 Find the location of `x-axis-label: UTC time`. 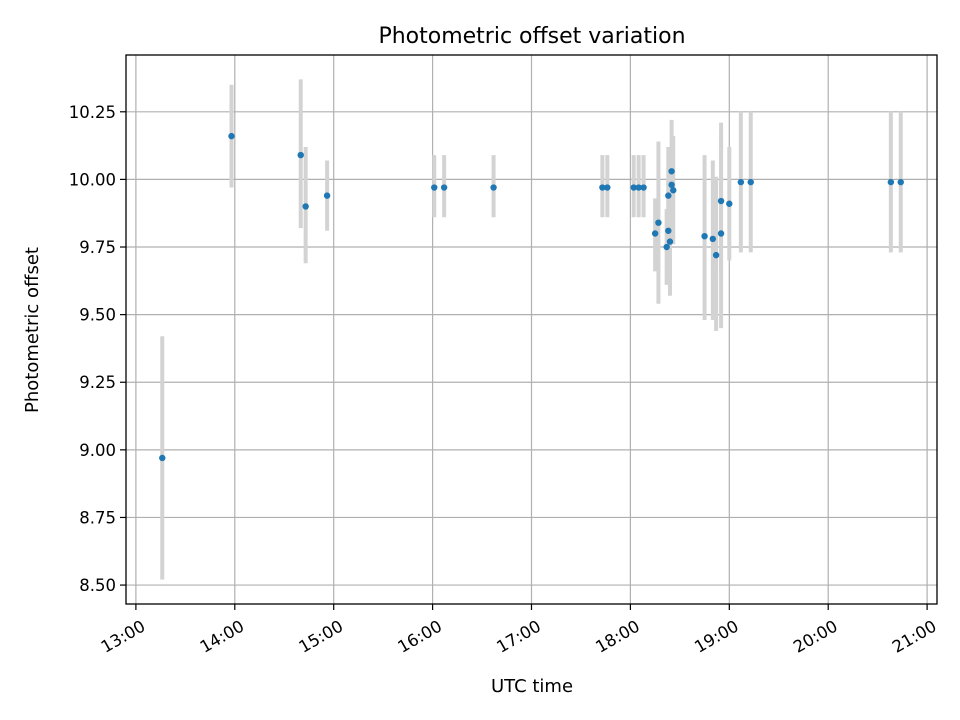

x-axis-label: UTC time is located at coordinates (532, 686).